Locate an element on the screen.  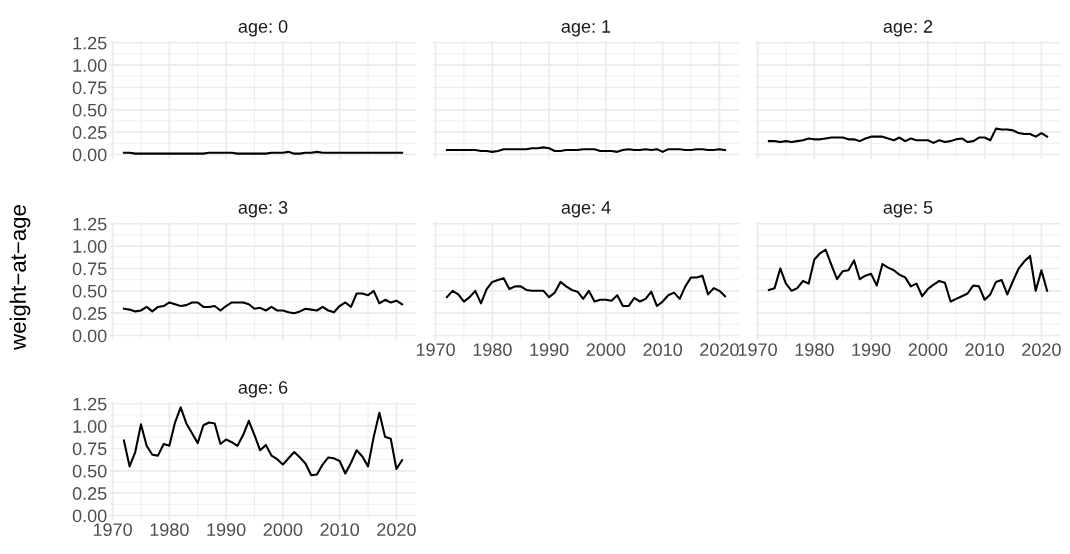
chart-title: age: 5 is located at coordinates (908, 209).